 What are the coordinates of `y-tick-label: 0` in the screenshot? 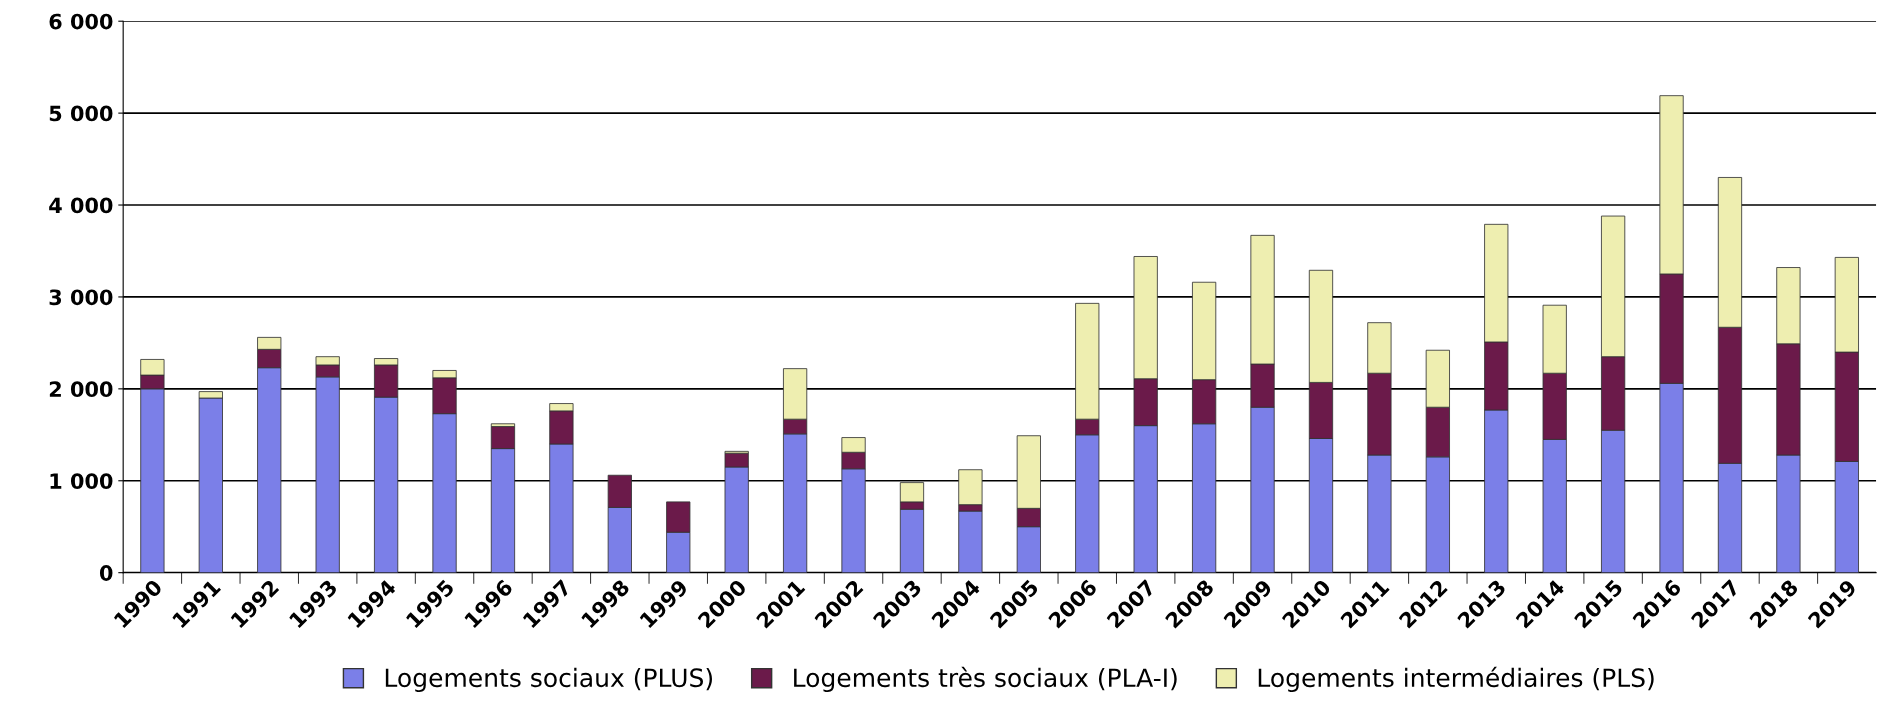 It's located at (106, 573).